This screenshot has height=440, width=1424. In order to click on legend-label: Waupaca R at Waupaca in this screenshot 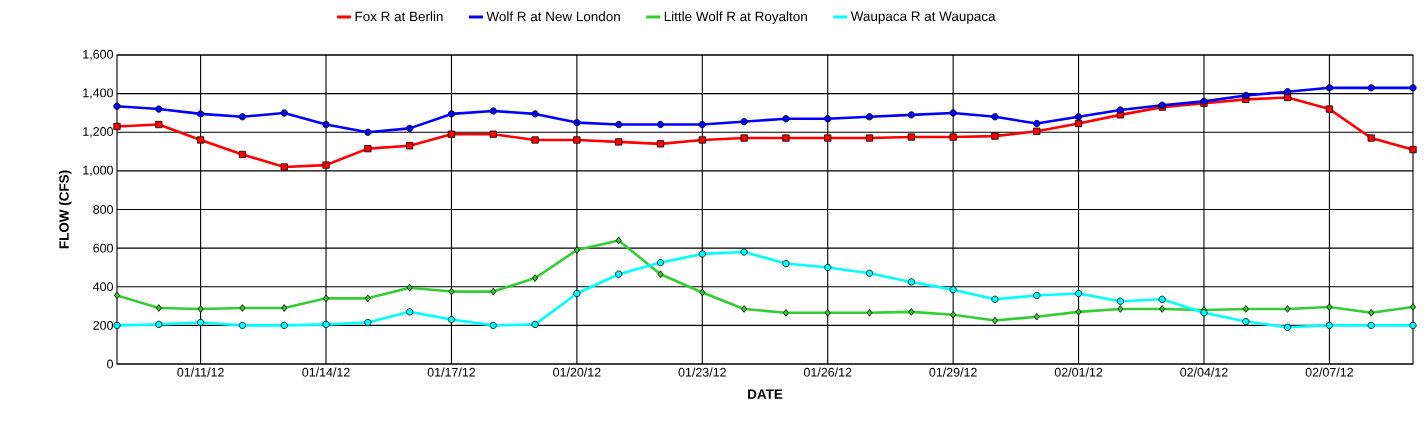, I will do `click(923, 17)`.